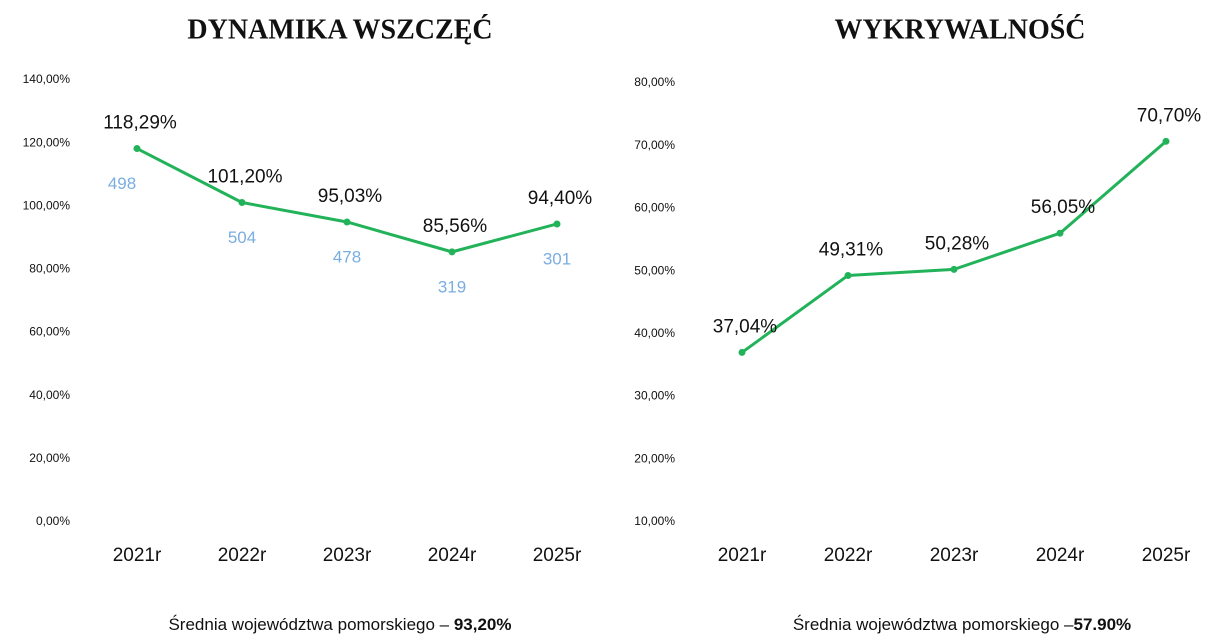 This screenshot has width=1210, height=638. Describe the element at coordinates (47, 142) in the screenshot. I see `y-tick-label: 120,00%` at that location.